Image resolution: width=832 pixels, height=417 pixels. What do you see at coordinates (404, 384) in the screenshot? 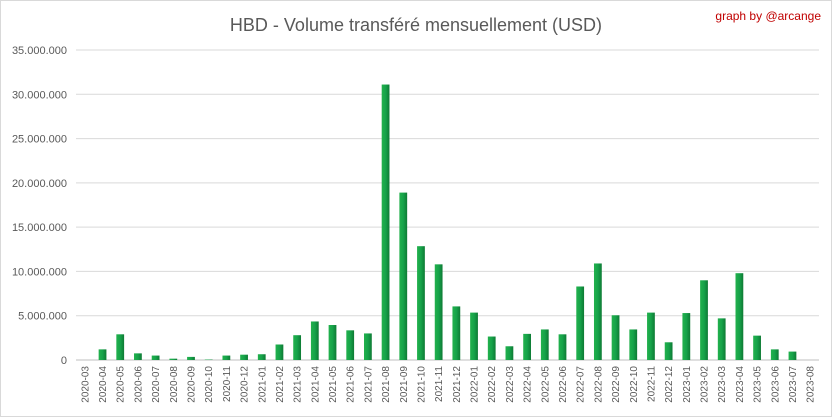
I see `x-tick-label: 2021-09` at bounding box center [404, 384].